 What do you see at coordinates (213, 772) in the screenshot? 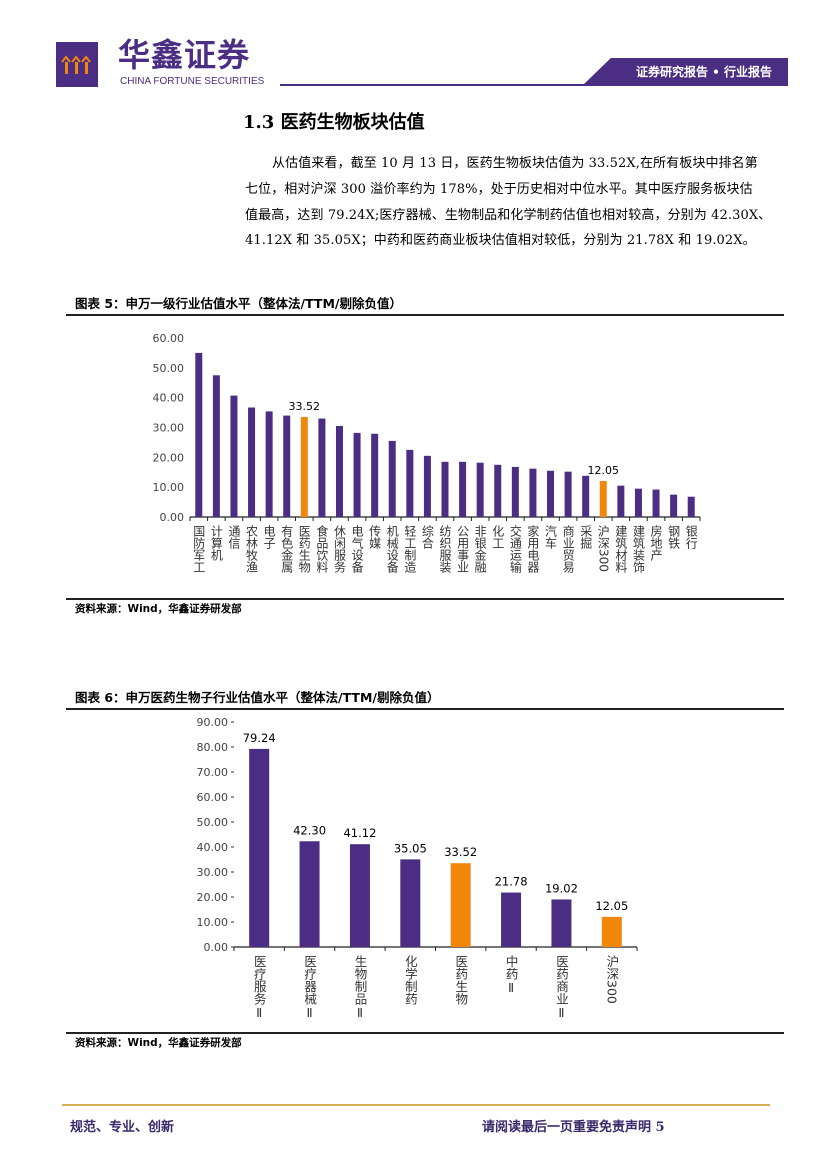
I see `y-tick-label: 70.00` at bounding box center [213, 772].